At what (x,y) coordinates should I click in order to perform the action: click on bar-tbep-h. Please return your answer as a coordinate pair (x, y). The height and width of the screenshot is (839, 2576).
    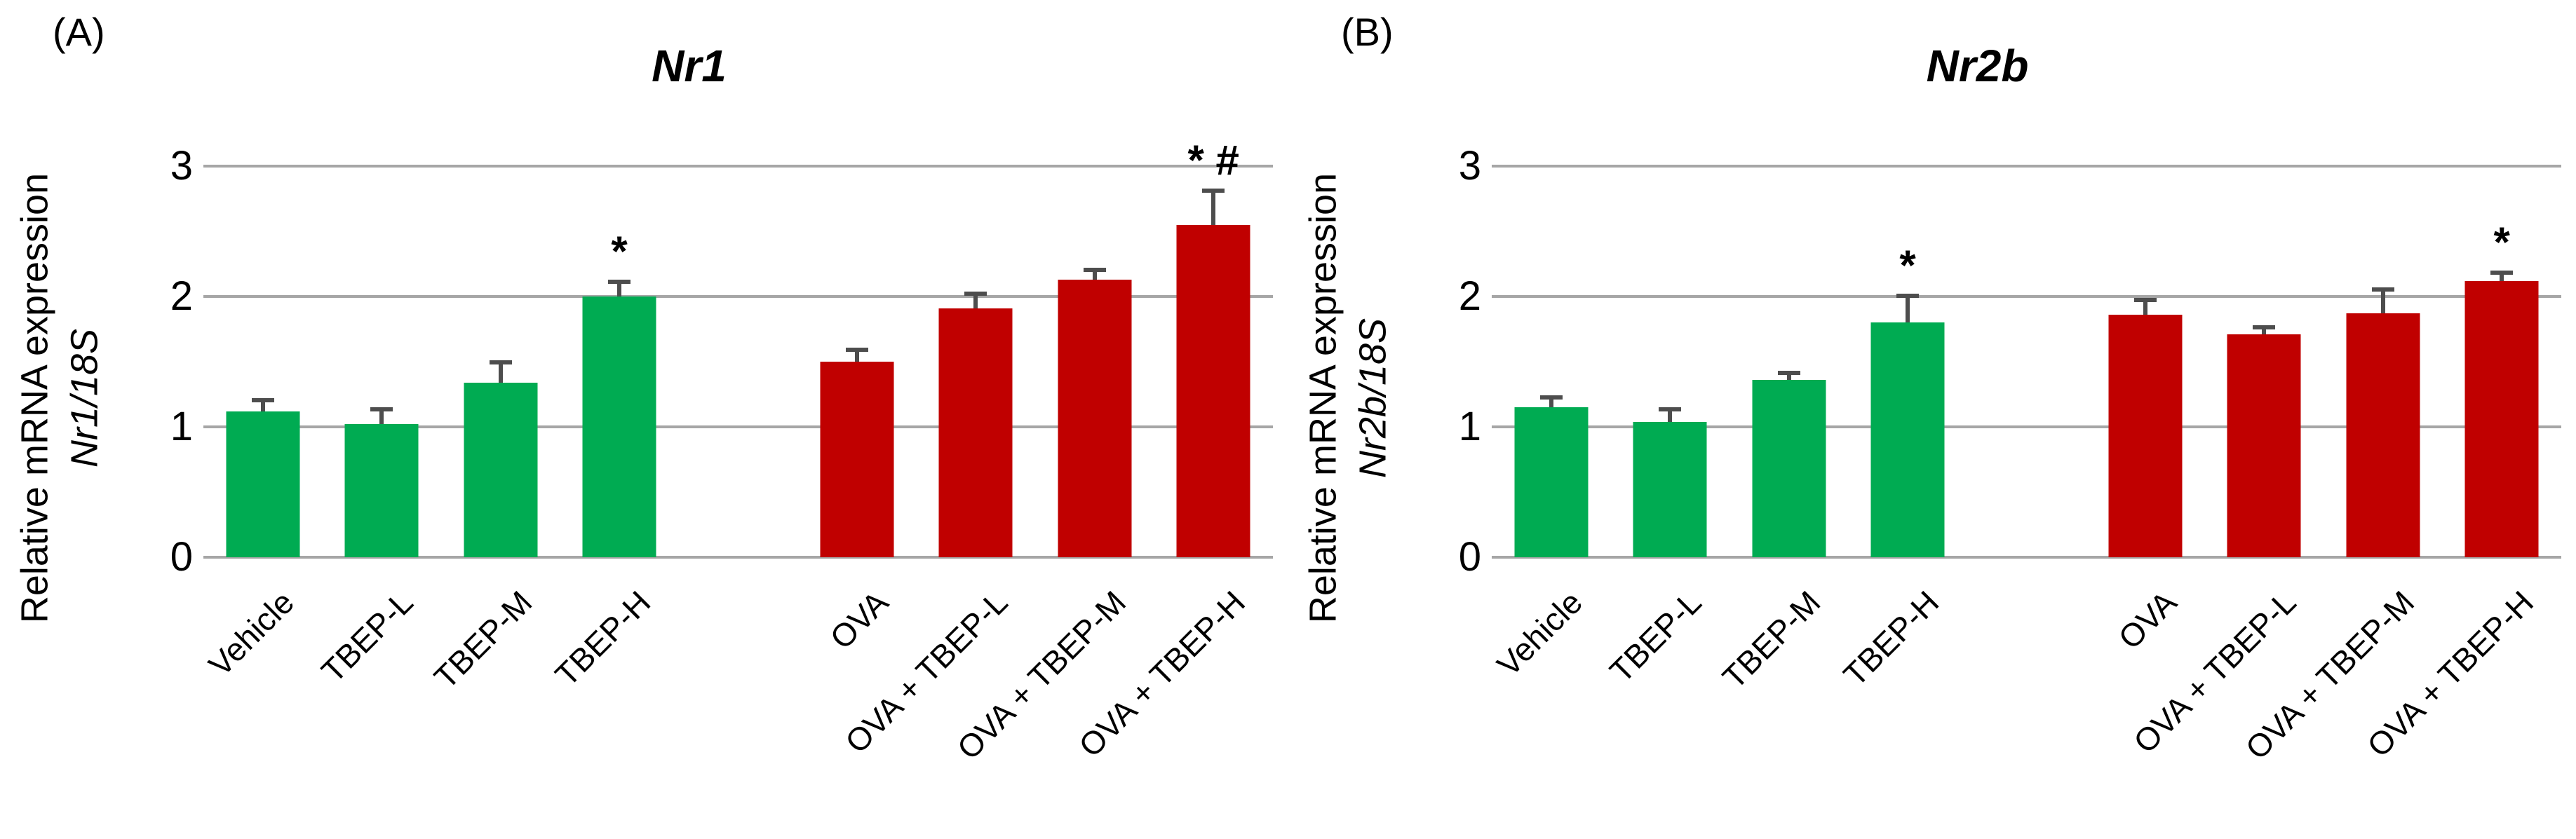
    Looking at the image, I should click on (619, 426).